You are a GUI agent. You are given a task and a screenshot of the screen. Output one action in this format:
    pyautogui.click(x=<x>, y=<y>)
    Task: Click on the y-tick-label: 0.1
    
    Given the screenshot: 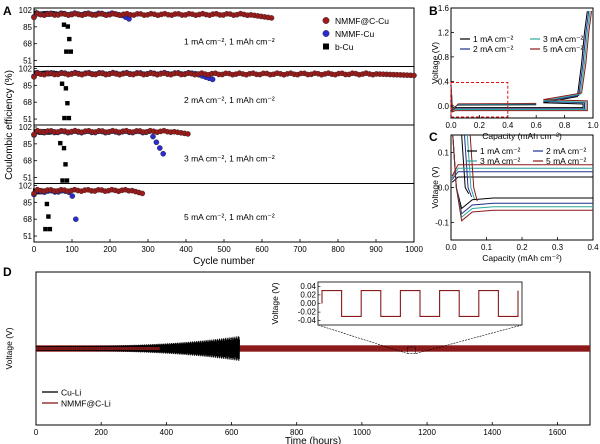 What is the action you would take?
    pyautogui.click(x=444, y=153)
    